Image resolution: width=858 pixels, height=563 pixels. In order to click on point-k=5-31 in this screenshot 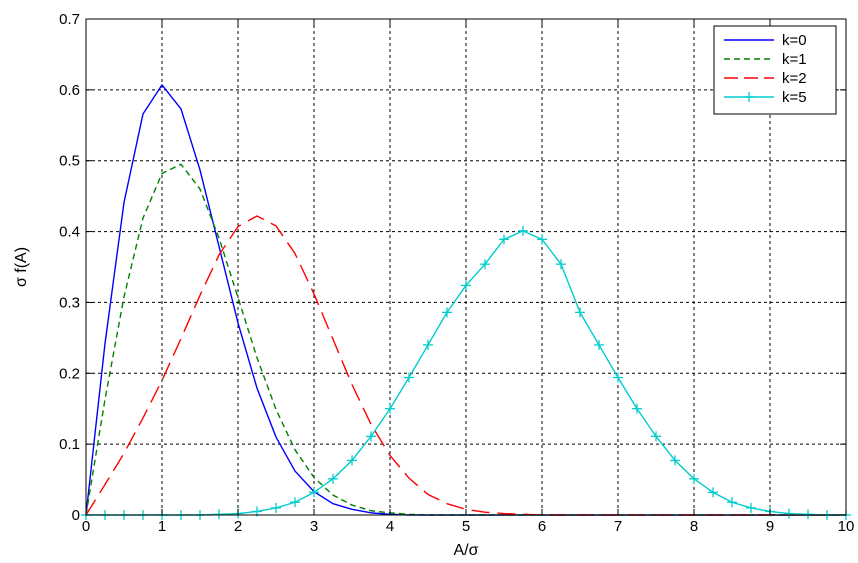, I will do `click(675, 460)`.